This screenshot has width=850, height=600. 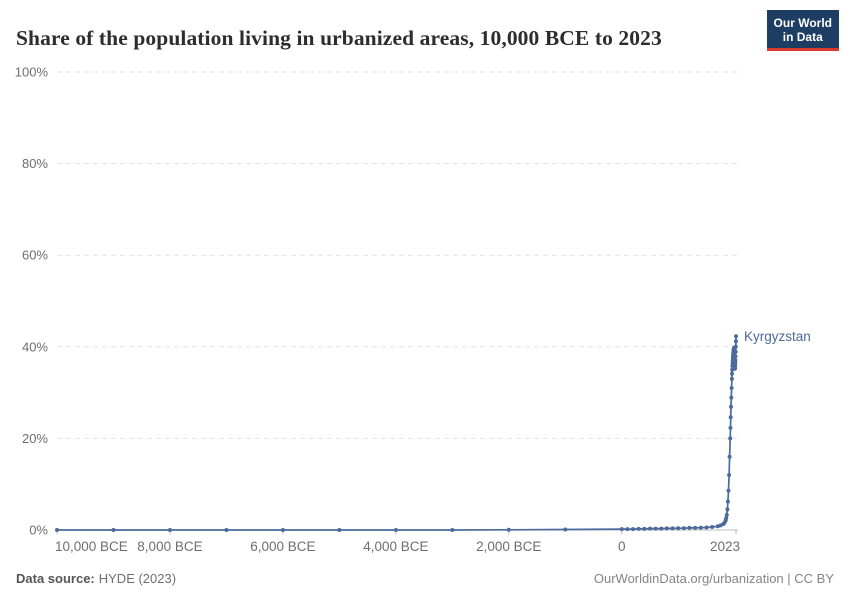 What do you see at coordinates (96, 578) in the screenshot?
I see `data-source-note: Data source: HYDE (2023)` at bounding box center [96, 578].